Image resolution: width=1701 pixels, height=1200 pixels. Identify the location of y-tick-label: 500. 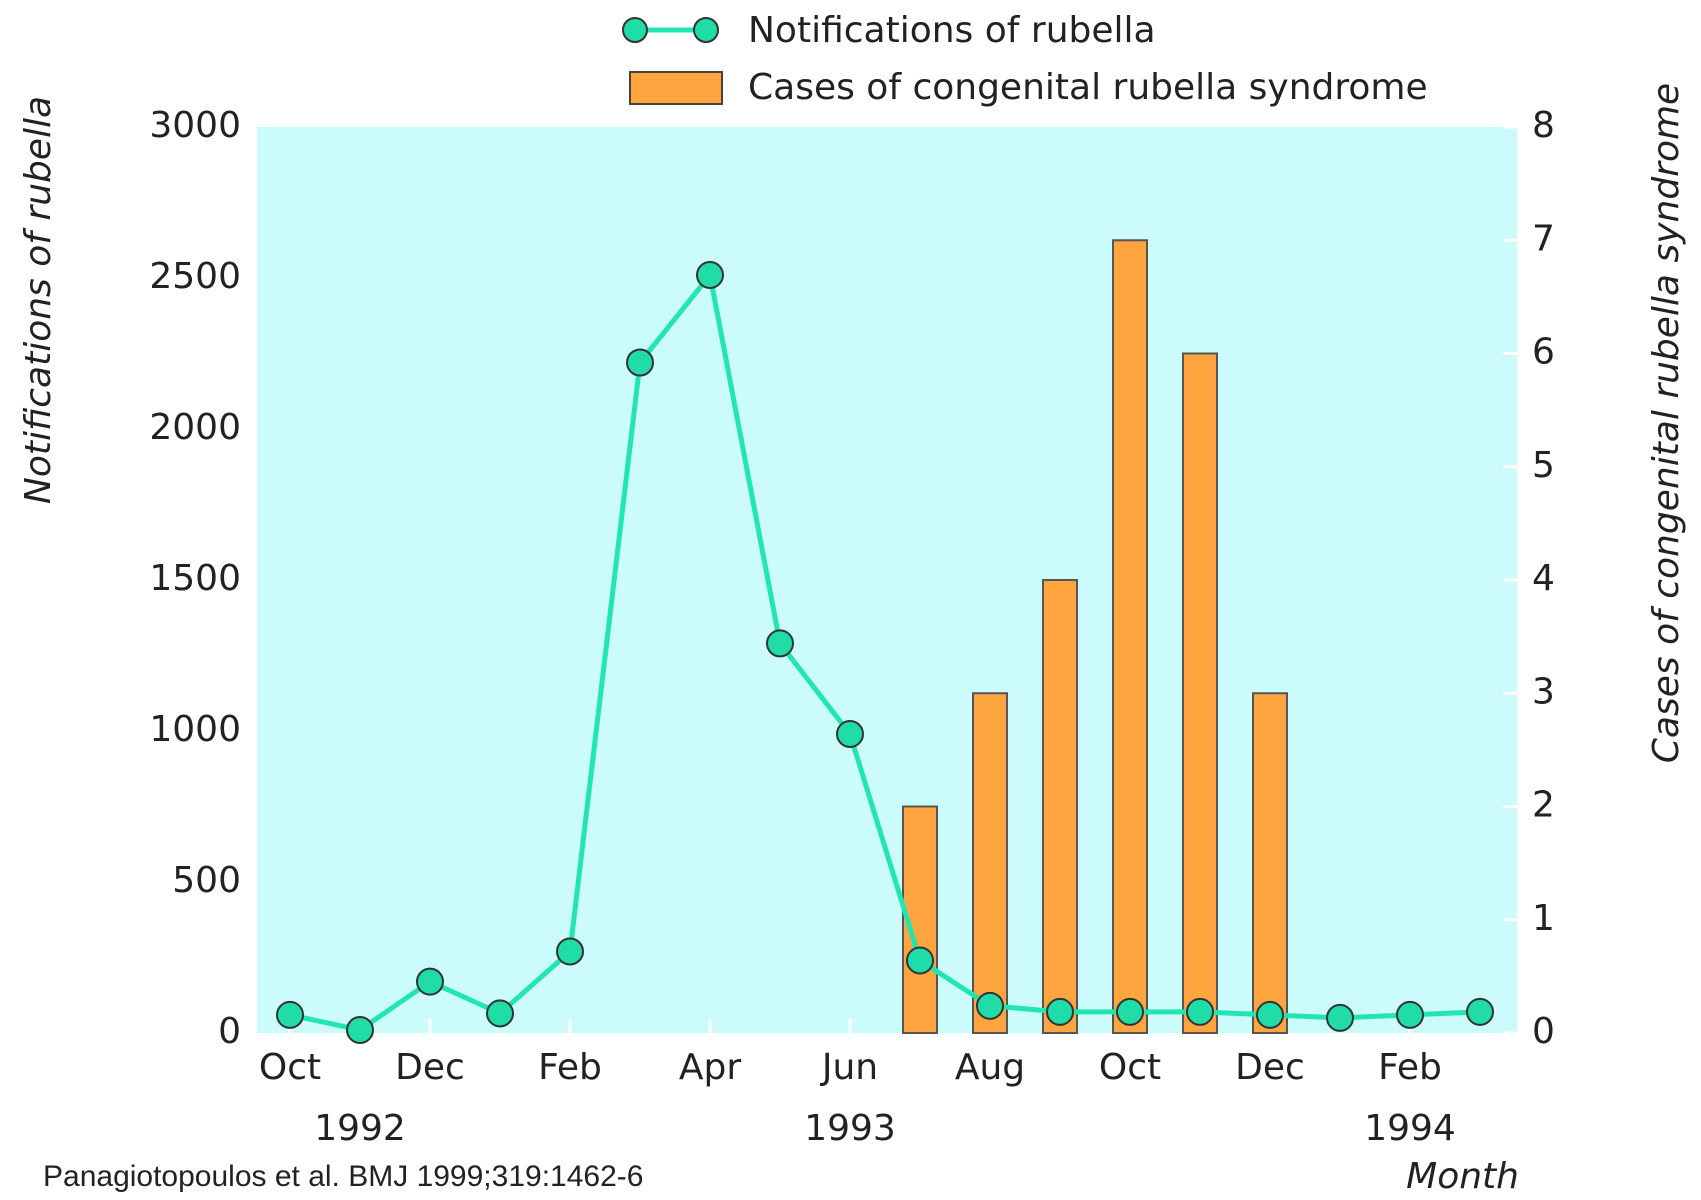
(206, 880).